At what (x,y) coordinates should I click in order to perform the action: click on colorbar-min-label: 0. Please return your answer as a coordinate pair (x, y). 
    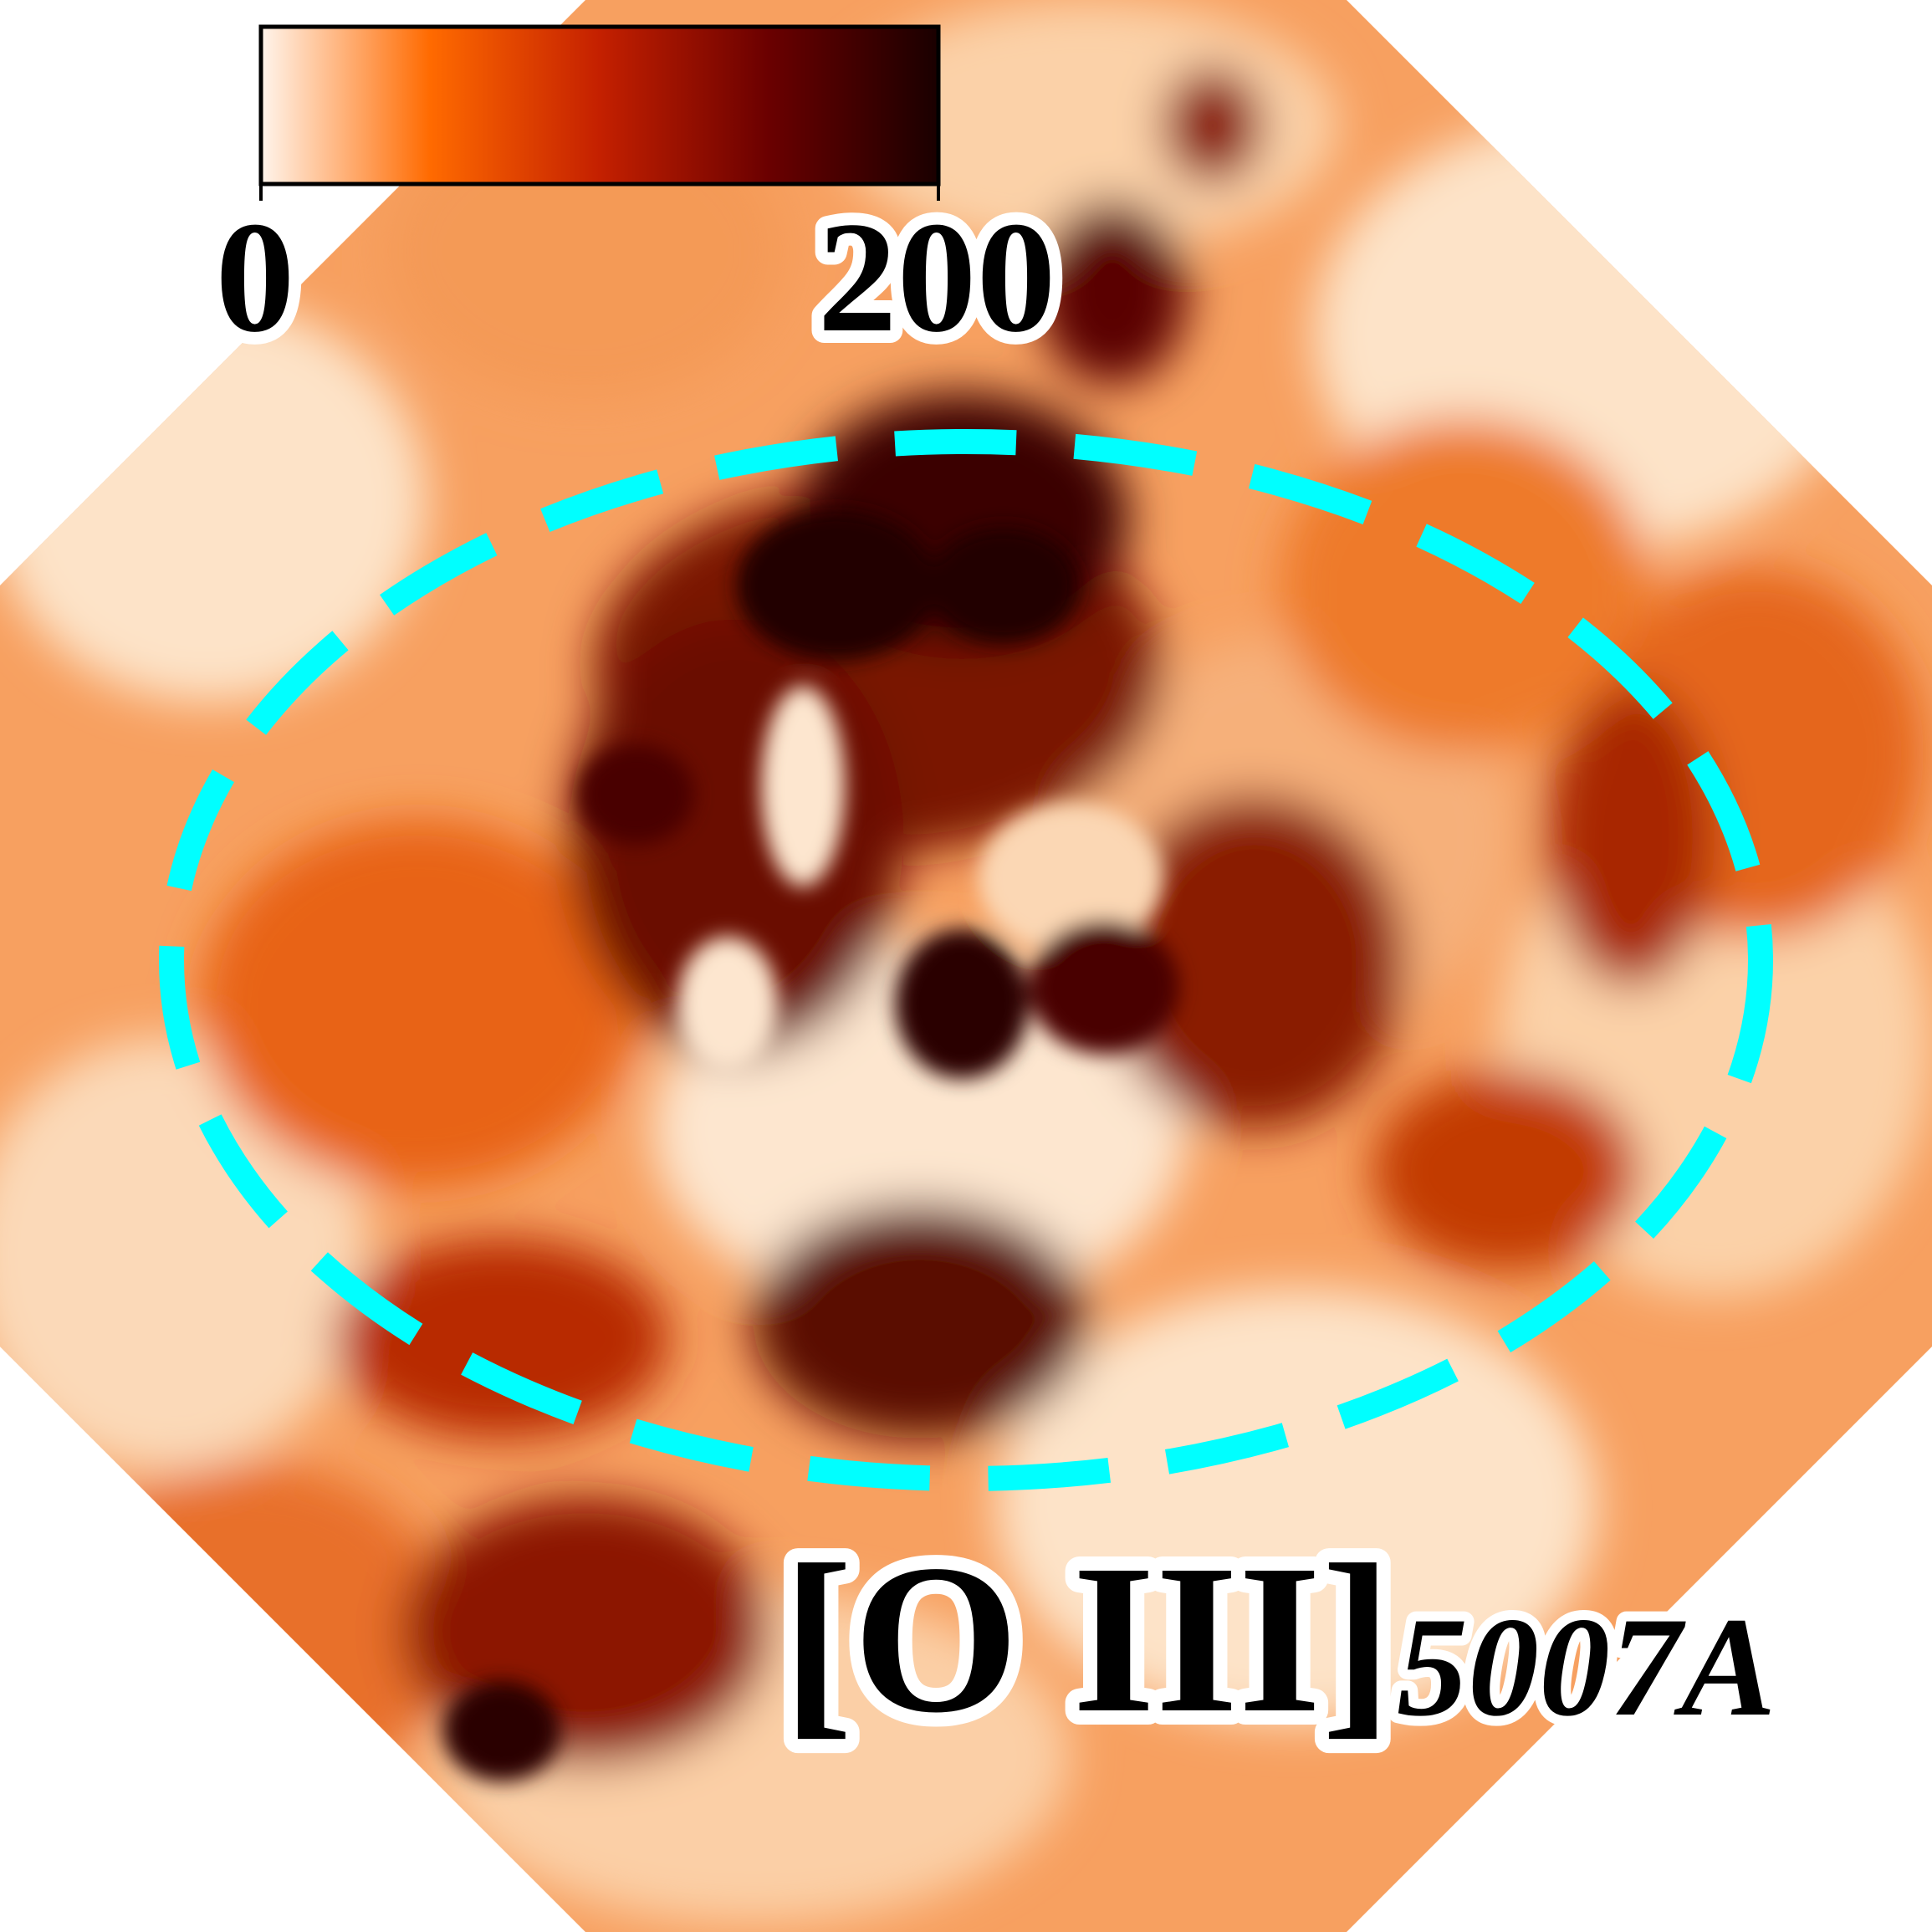
    Looking at the image, I should click on (255, 277).